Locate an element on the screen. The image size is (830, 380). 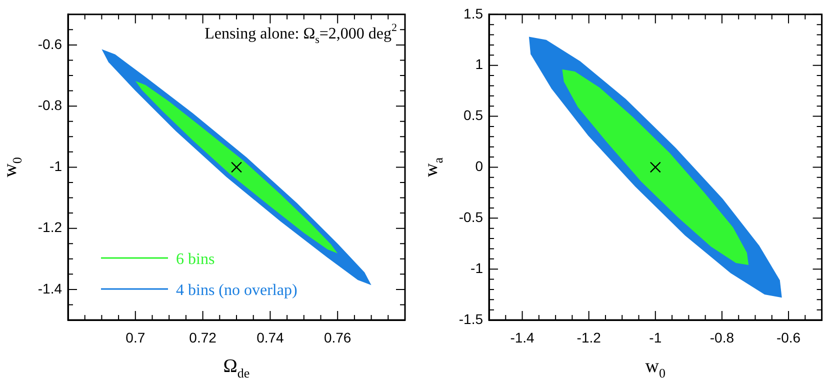
x-tick-label: 0.72 is located at coordinates (203, 337).